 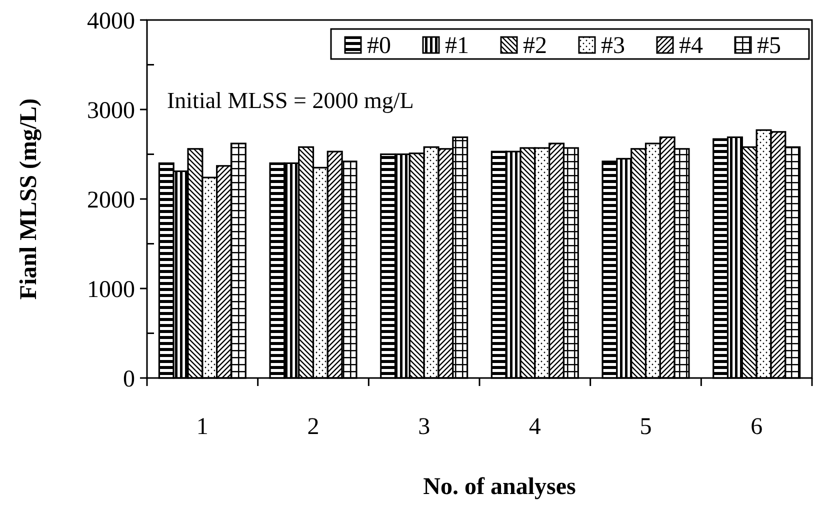 What do you see at coordinates (111, 289) in the screenshot?
I see `y-tick-label: 1000` at bounding box center [111, 289].